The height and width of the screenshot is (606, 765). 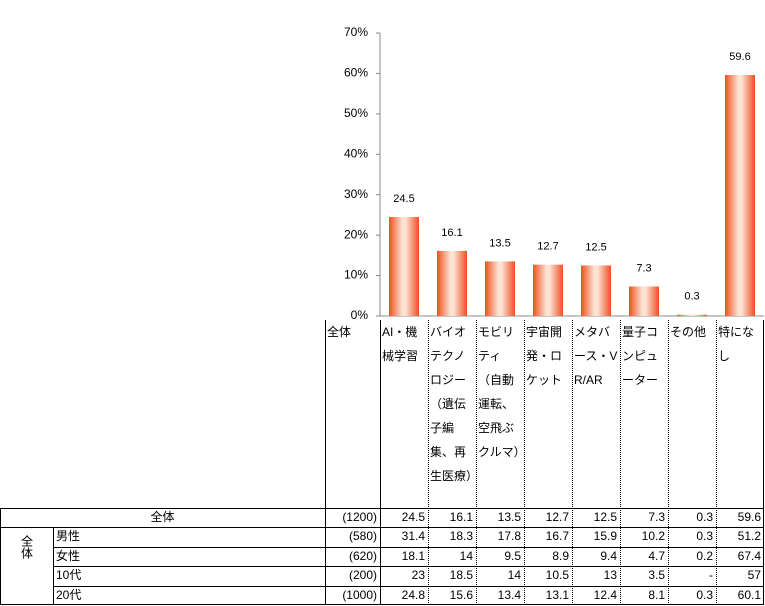 I want to click on header-cell: メタバース・VR/AR, so click(x=596, y=356).